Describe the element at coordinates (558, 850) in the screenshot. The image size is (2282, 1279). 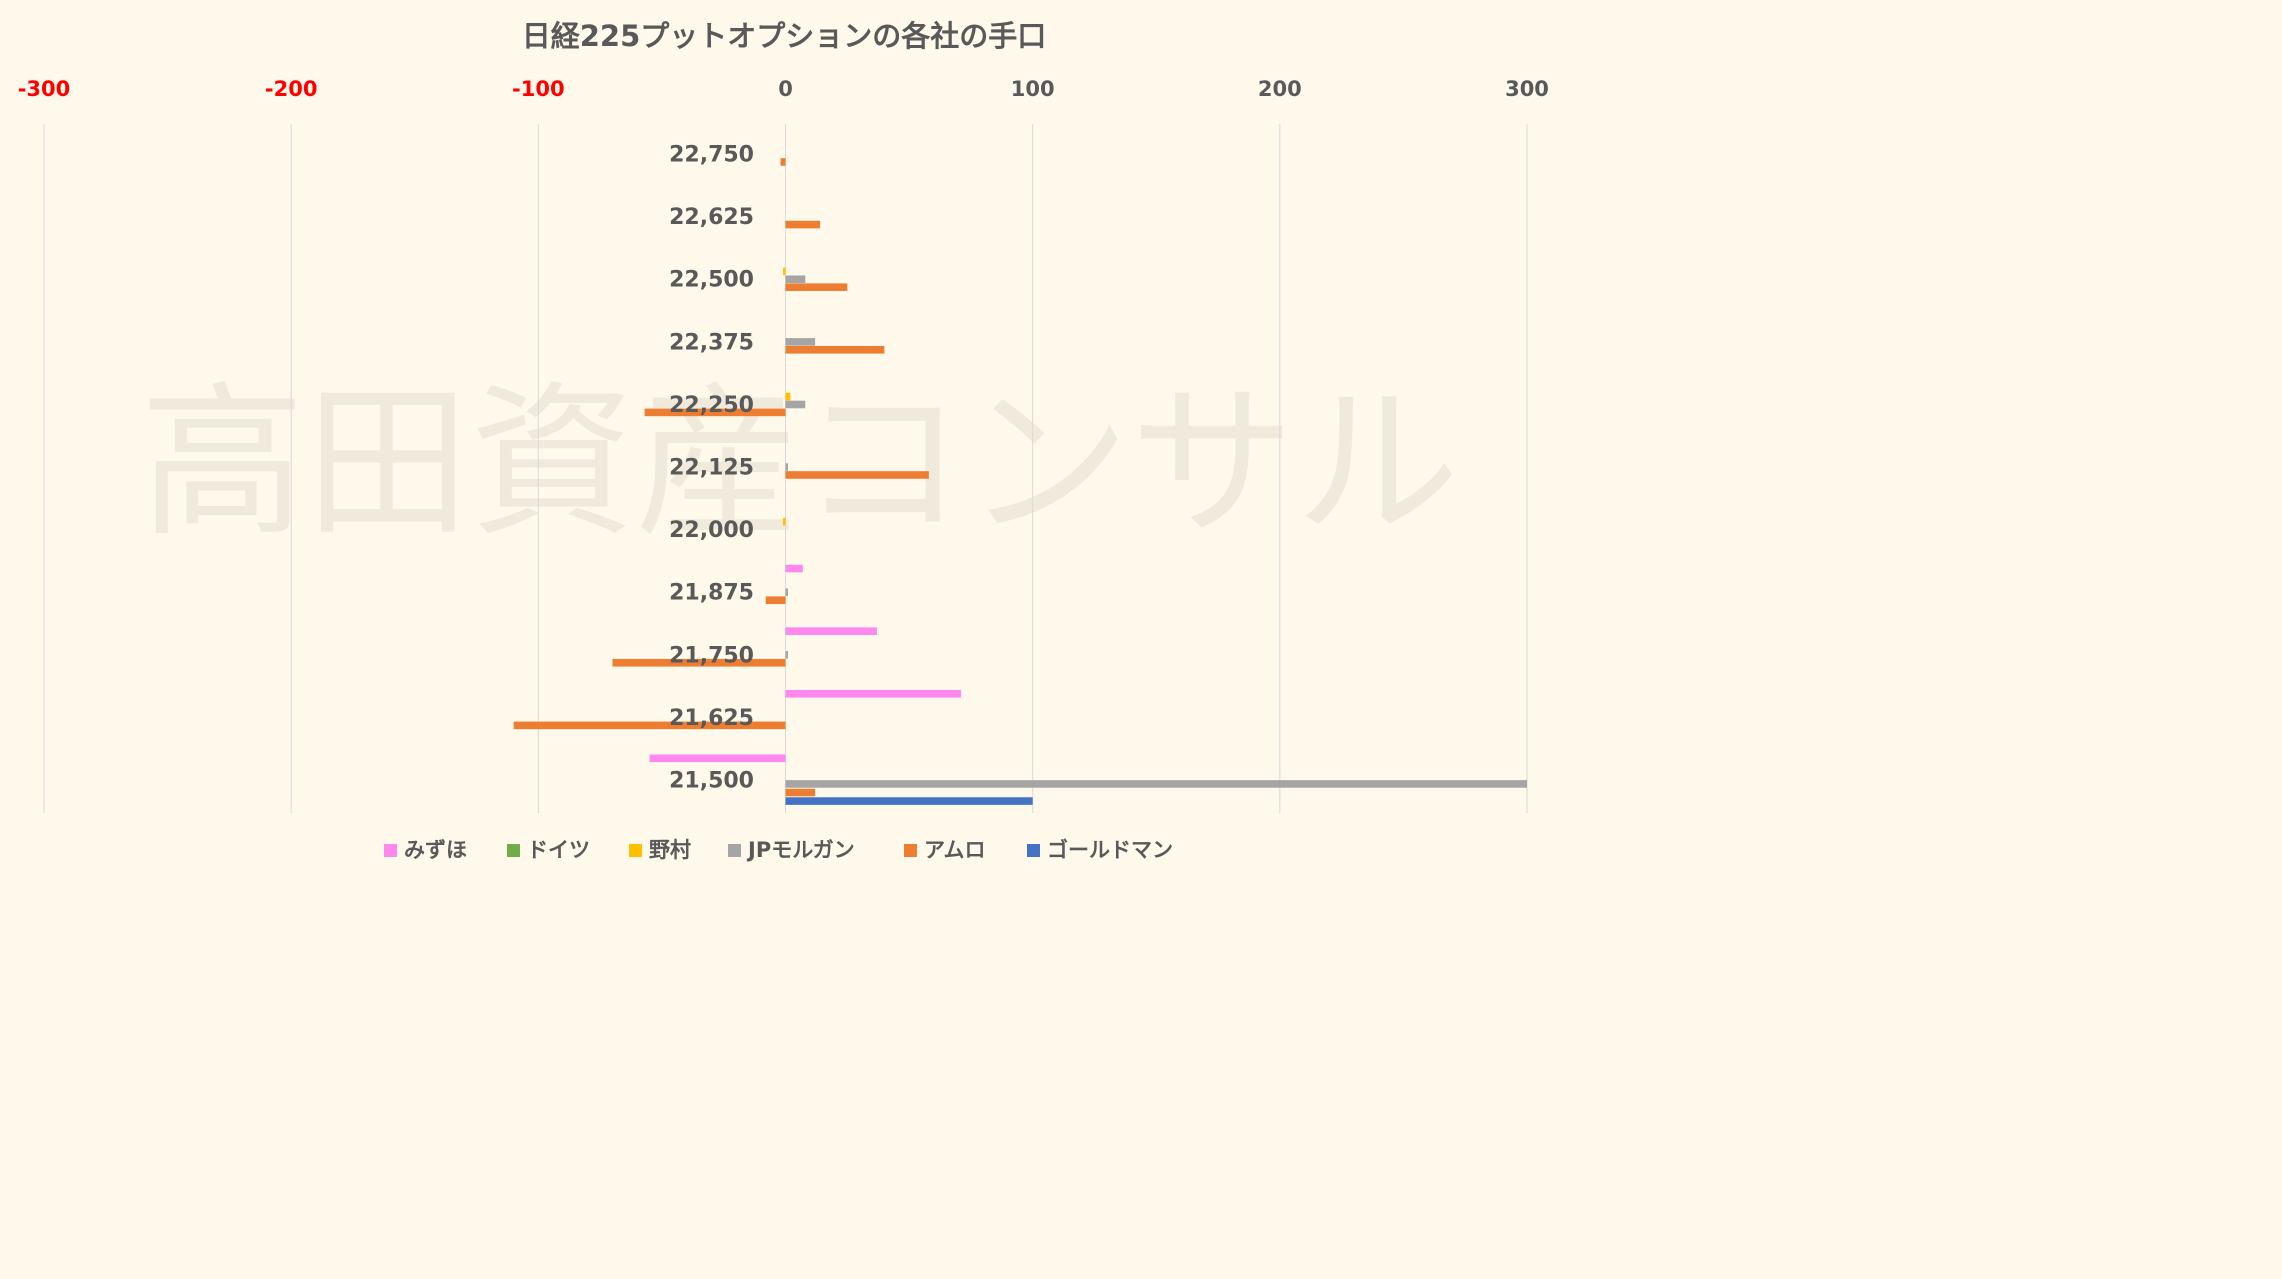
I see `legend-entry: ドイツ` at that location.